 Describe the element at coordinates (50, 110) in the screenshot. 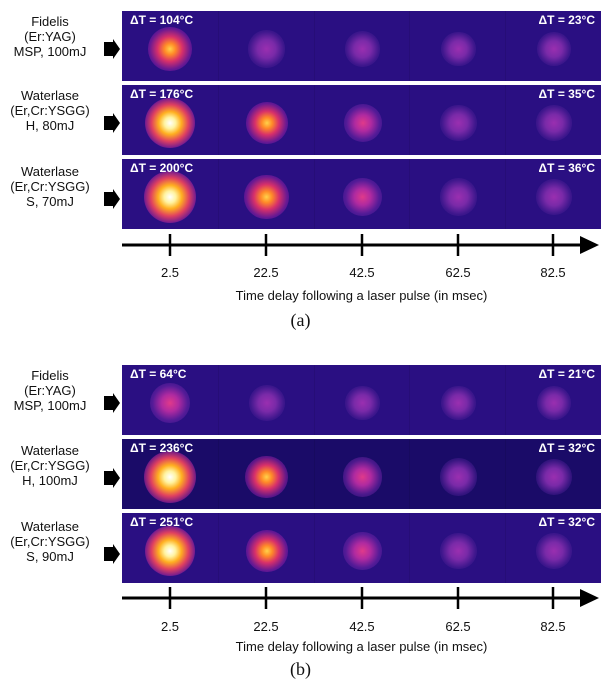

I see `row-label-waterlase-h-a: Waterlase (Er,Cr:YSGG) H, 80mJ` at that location.